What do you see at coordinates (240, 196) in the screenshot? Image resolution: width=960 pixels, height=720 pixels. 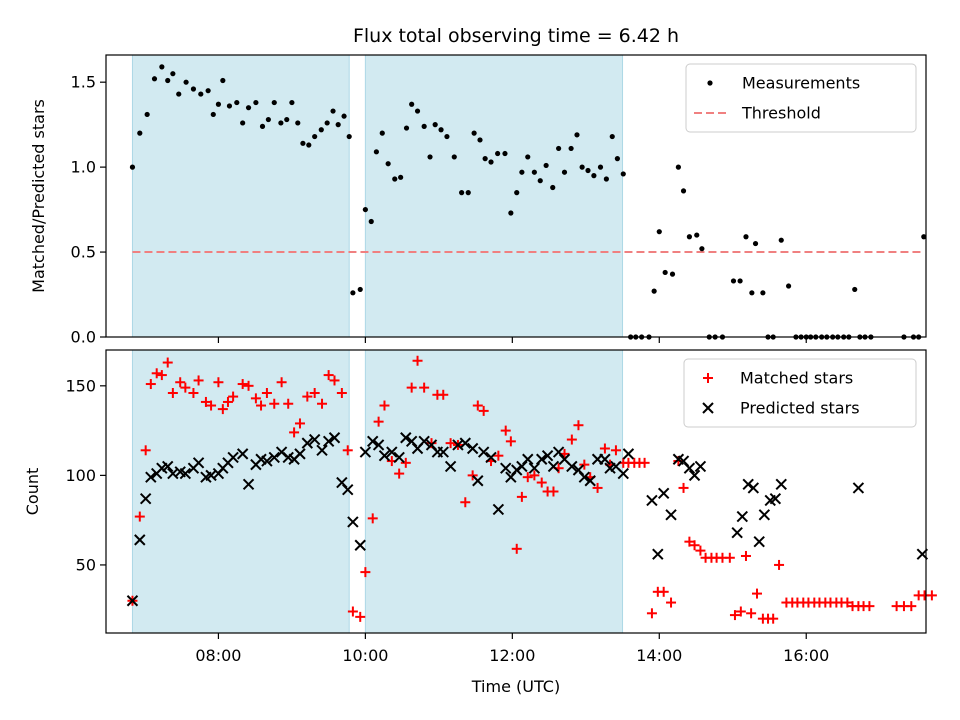 I see `observing-window-shade` at bounding box center [240, 196].